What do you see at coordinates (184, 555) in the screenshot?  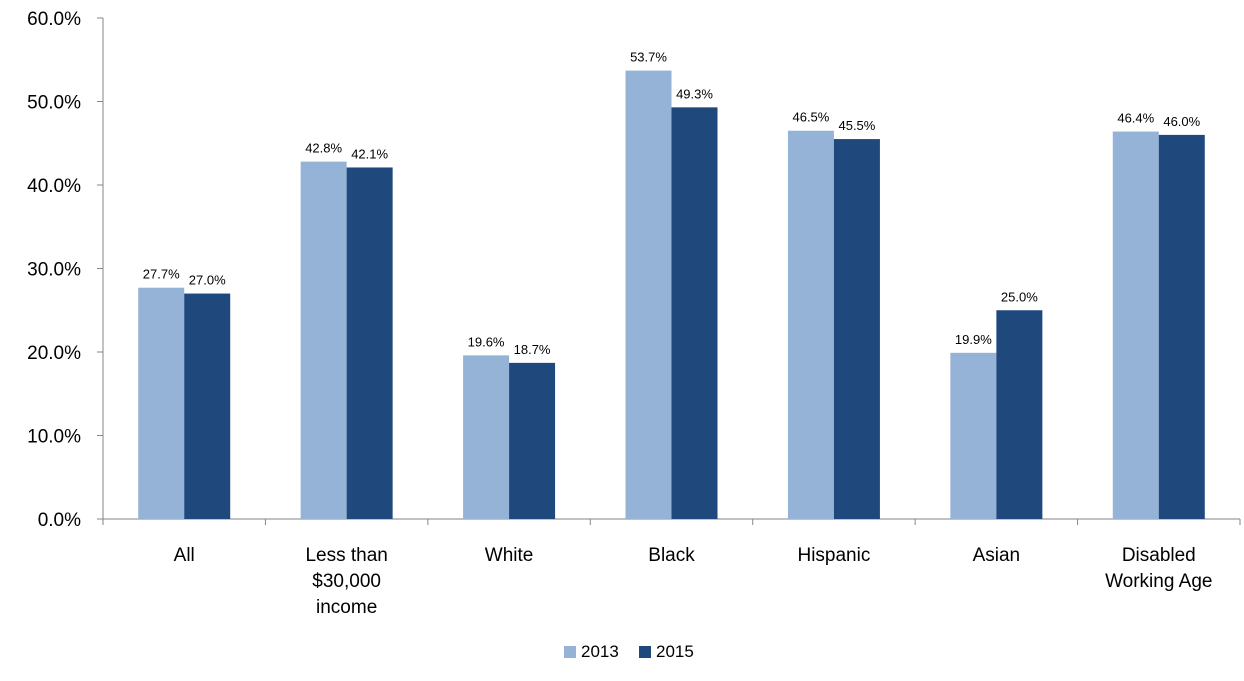 I see `x-tick-label: All` at bounding box center [184, 555].